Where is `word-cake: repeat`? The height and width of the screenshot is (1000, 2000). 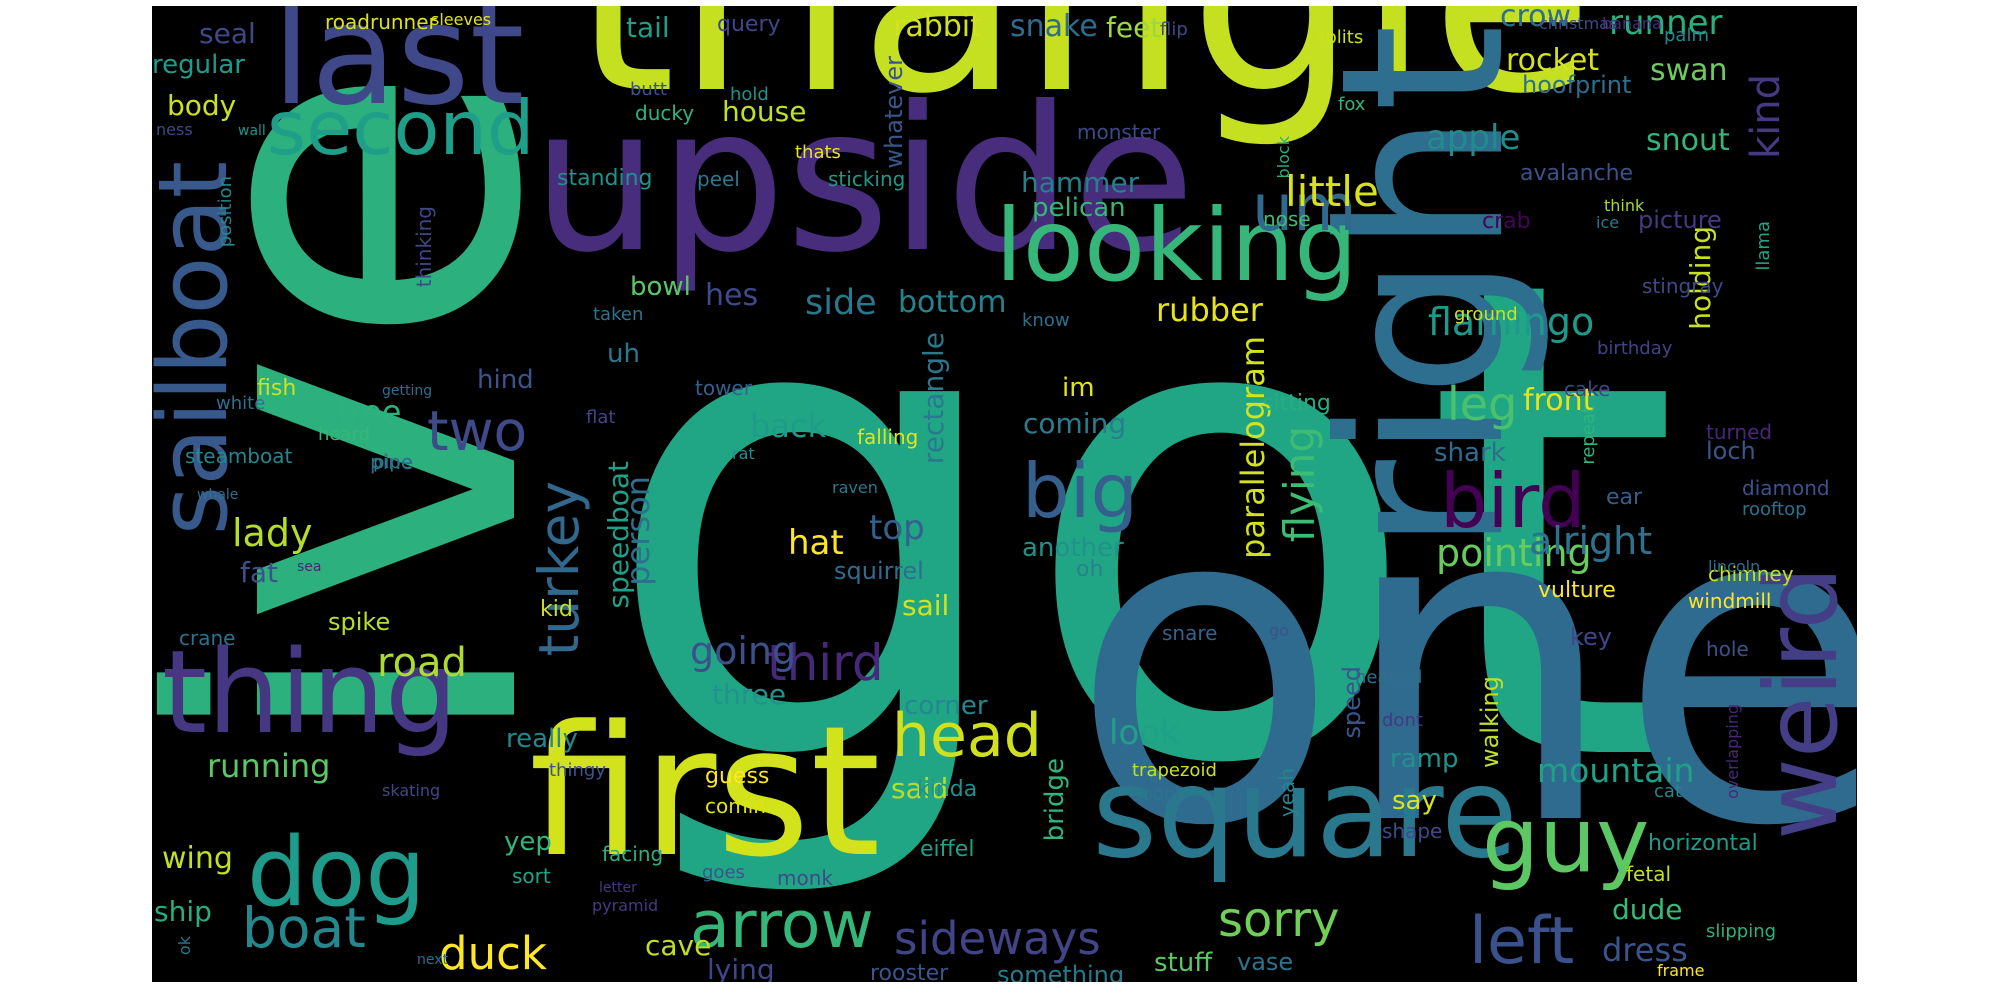
word-cake: repeat is located at coordinates (1588, 435).